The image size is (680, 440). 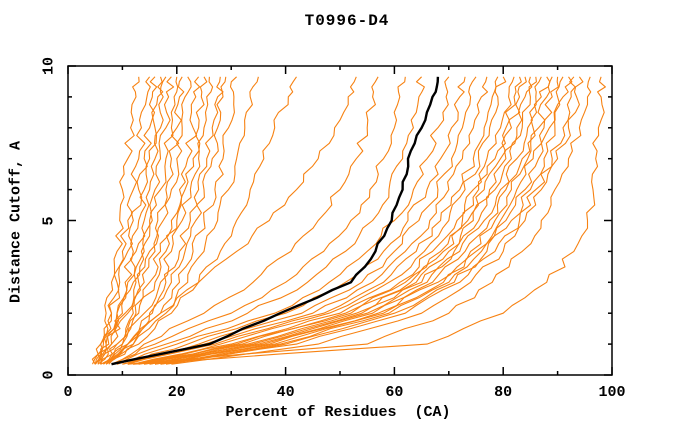 What do you see at coordinates (68, 392) in the screenshot?
I see `x-tick-label: 0` at bounding box center [68, 392].